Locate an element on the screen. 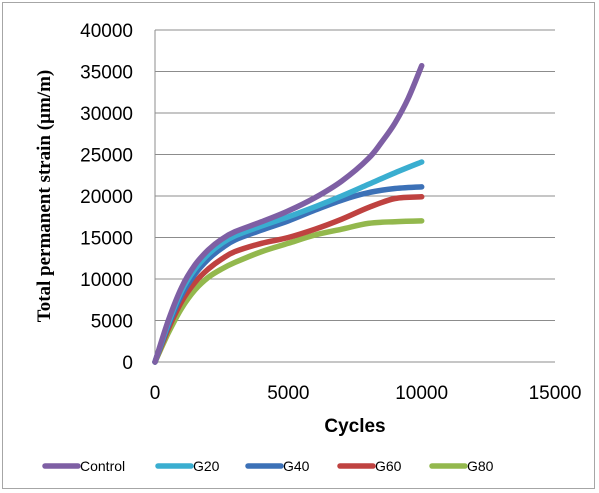  y-tick-label: 5000 is located at coordinates (112, 322).